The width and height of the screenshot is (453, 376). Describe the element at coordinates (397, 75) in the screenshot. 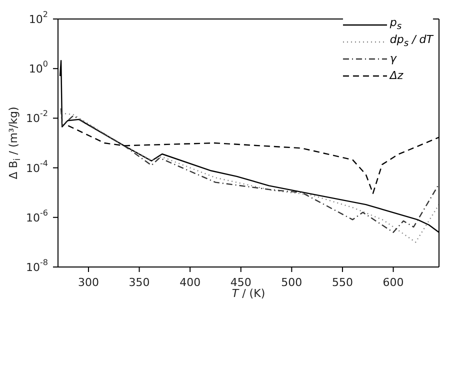

I see `legend-label: Δz` at that location.